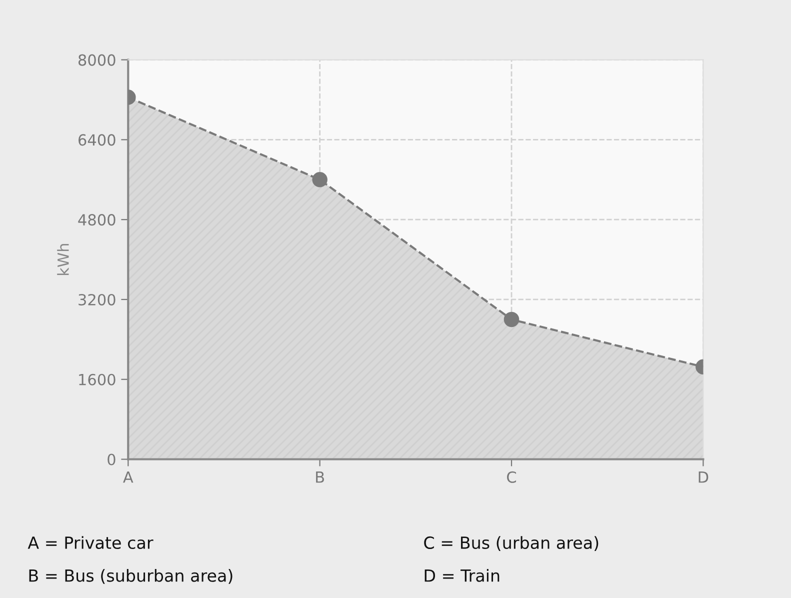 The height and width of the screenshot is (598, 791). I want to click on x-tick-label: A, so click(128, 477).